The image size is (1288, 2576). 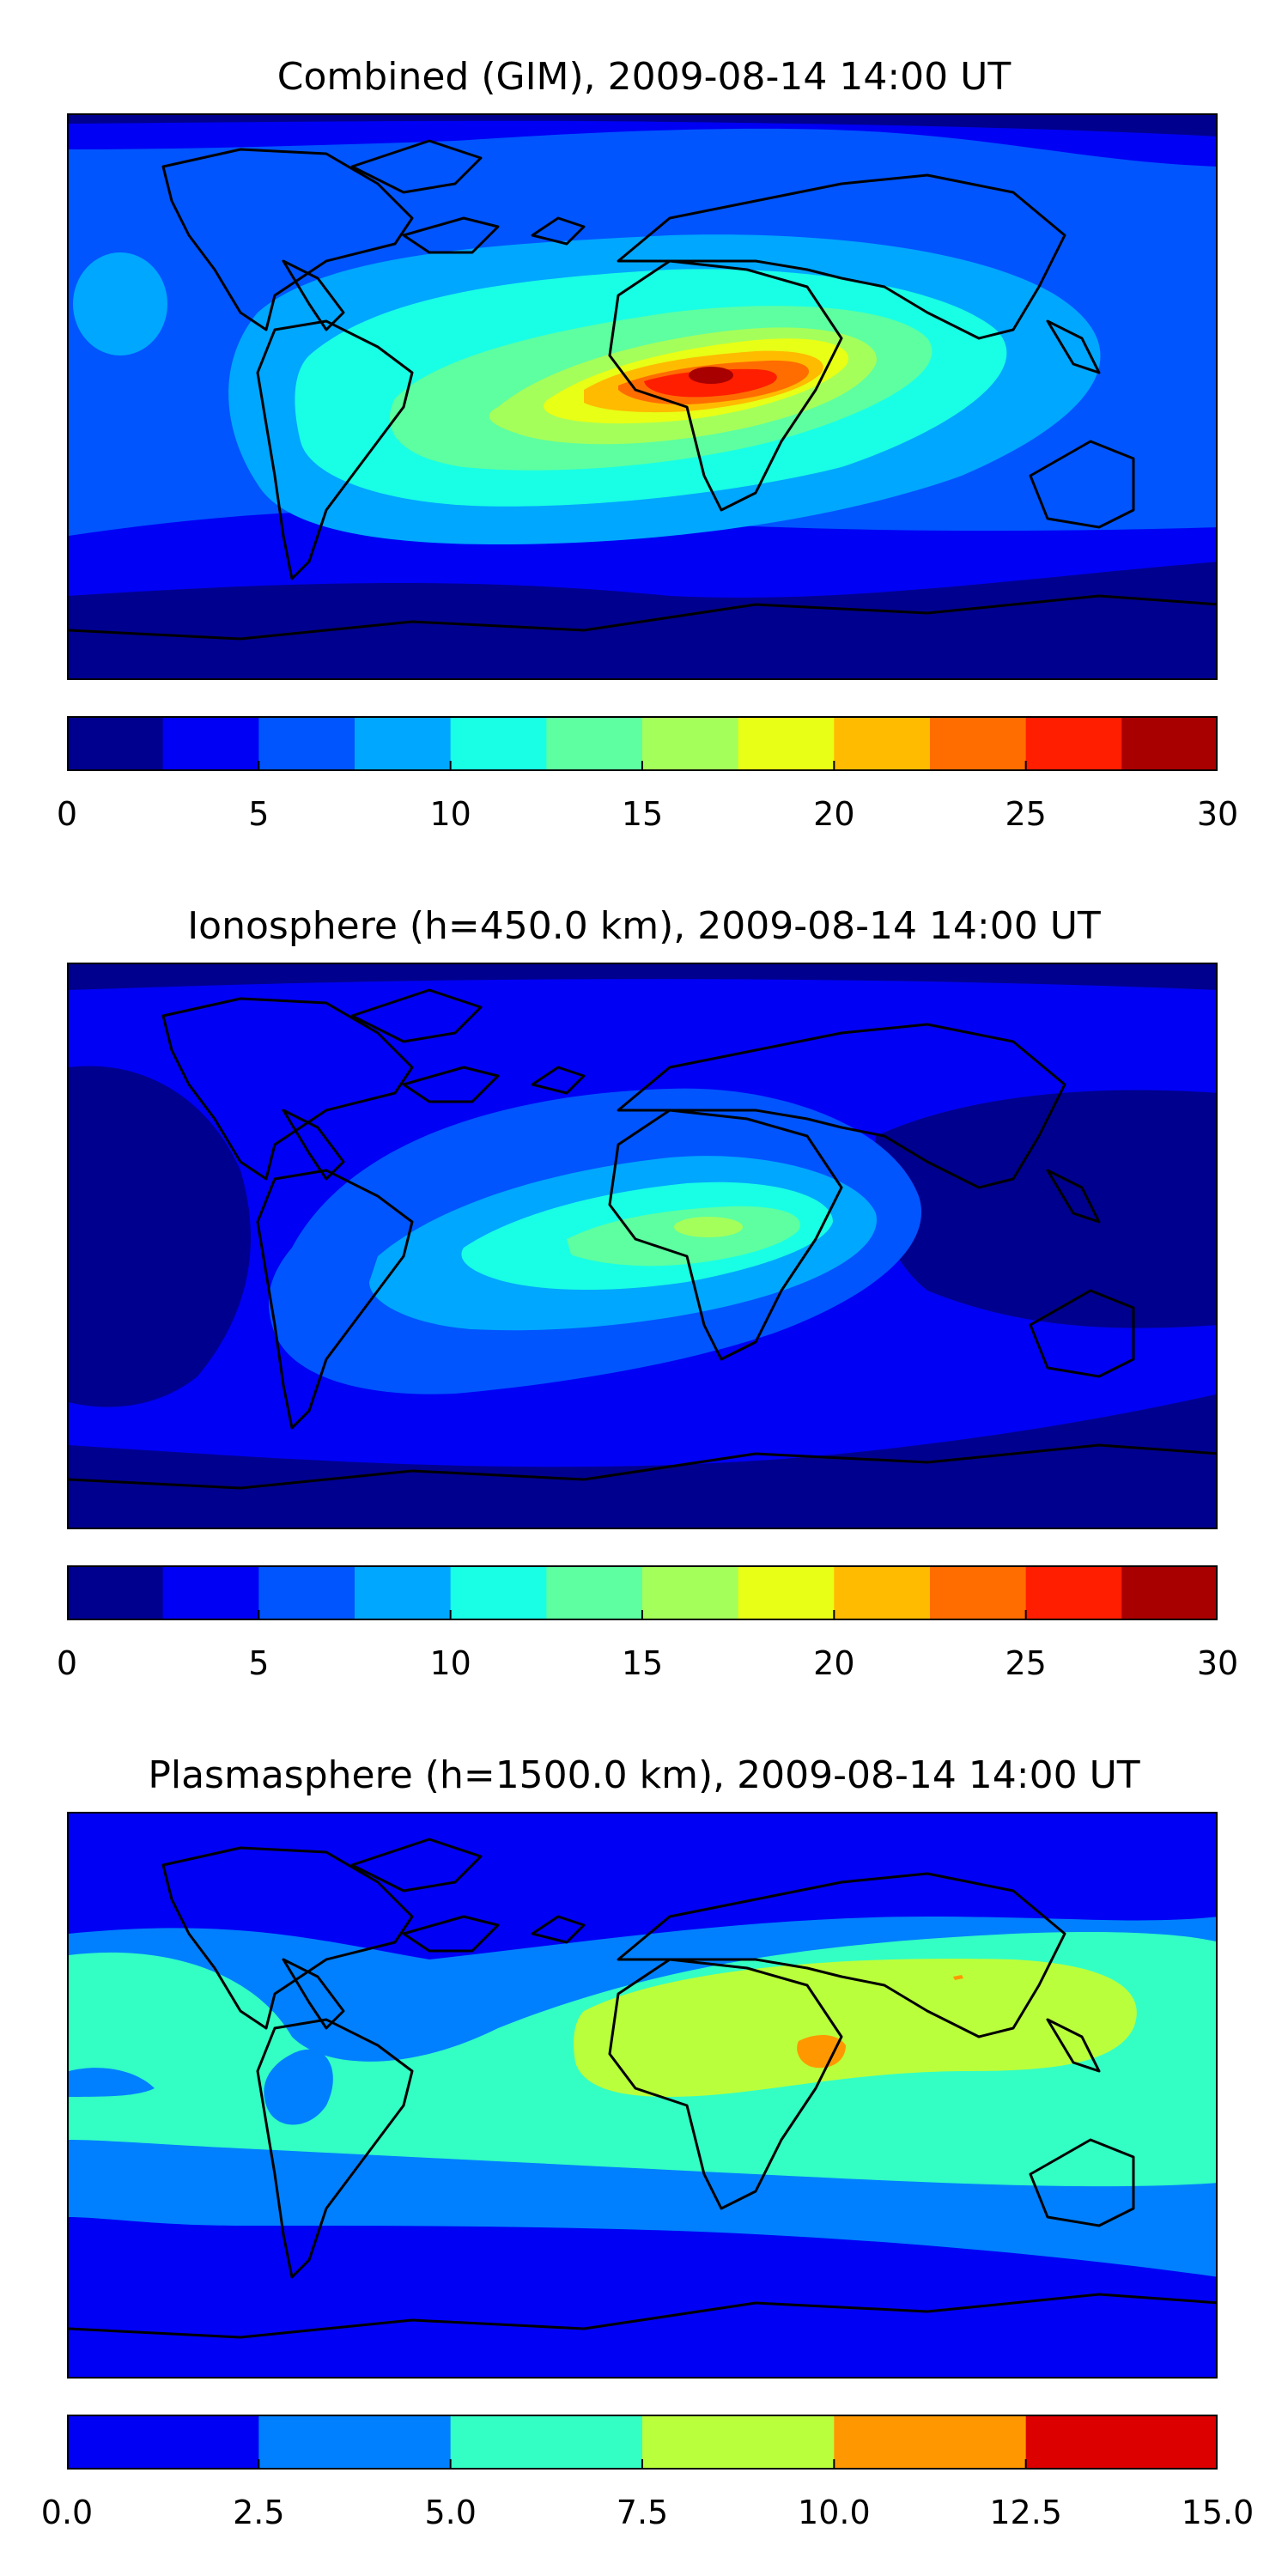 I want to click on colorbar-tick-label: 5.0, so click(x=450, y=2513).